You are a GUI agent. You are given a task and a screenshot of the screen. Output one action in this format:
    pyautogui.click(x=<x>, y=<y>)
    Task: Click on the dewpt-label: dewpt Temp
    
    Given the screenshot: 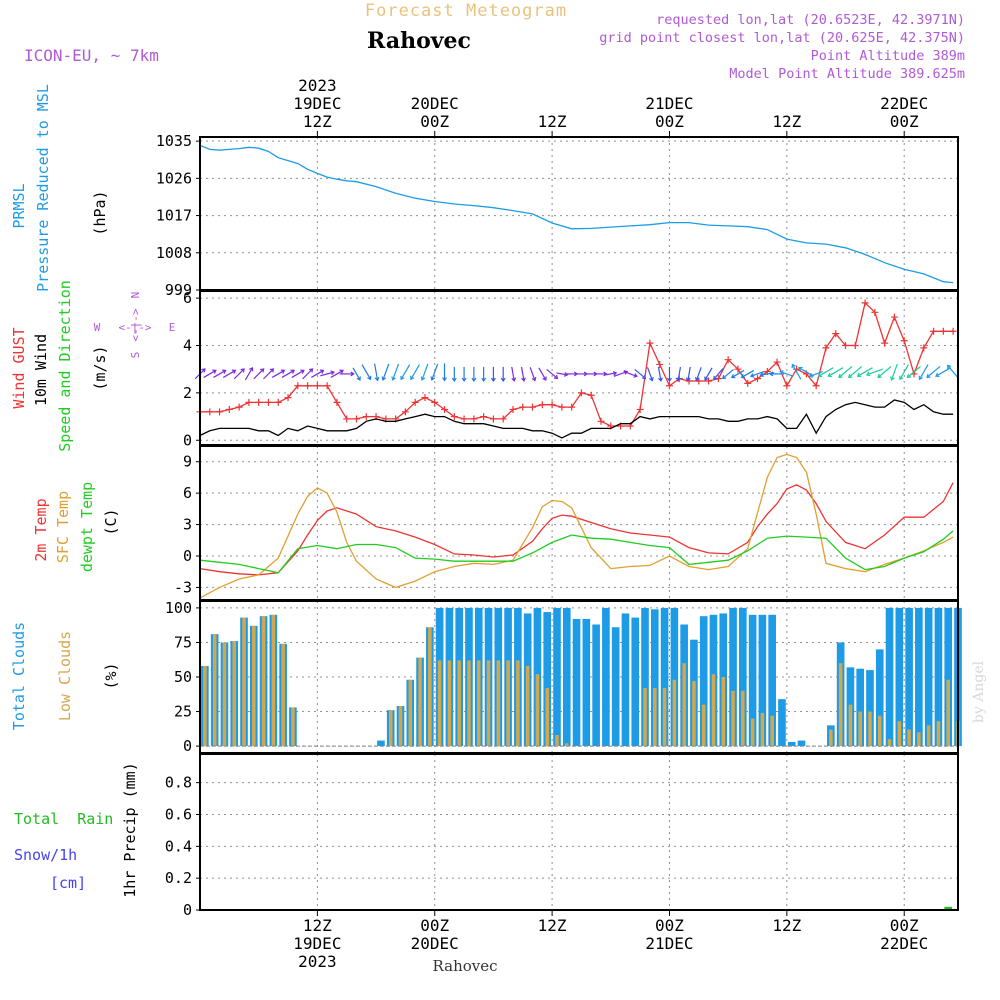 What is the action you would take?
    pyautogui.click(x=87, y=527)
    